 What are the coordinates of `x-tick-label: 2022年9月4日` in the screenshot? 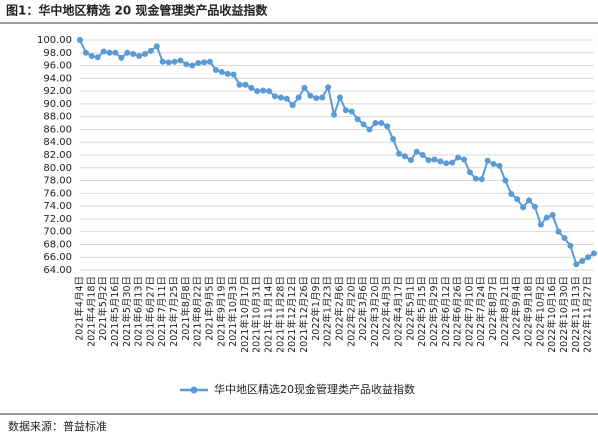 It's located at (517, 308).